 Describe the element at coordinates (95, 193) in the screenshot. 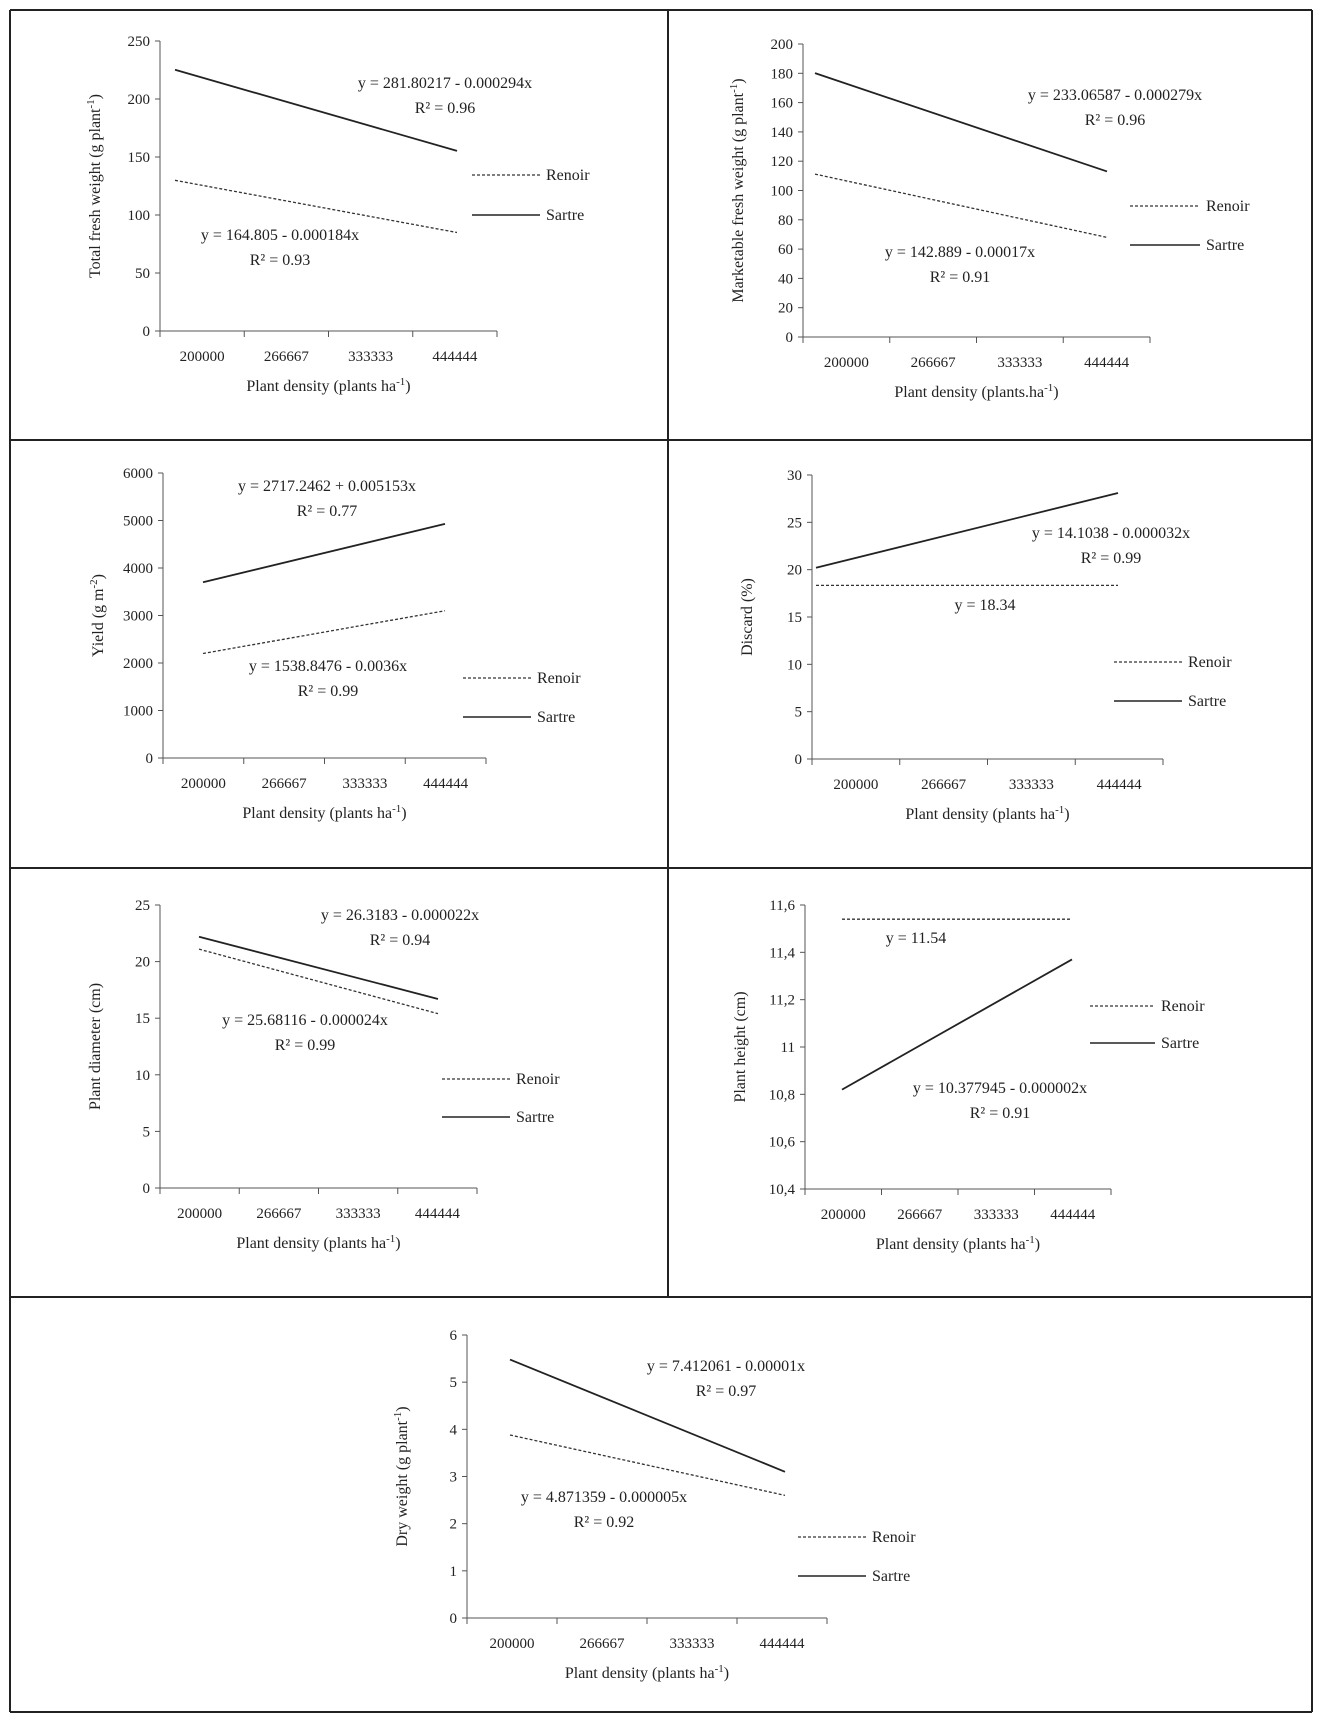

I see `y-axis-title-text: Total fresh weight (g plant` at that location.